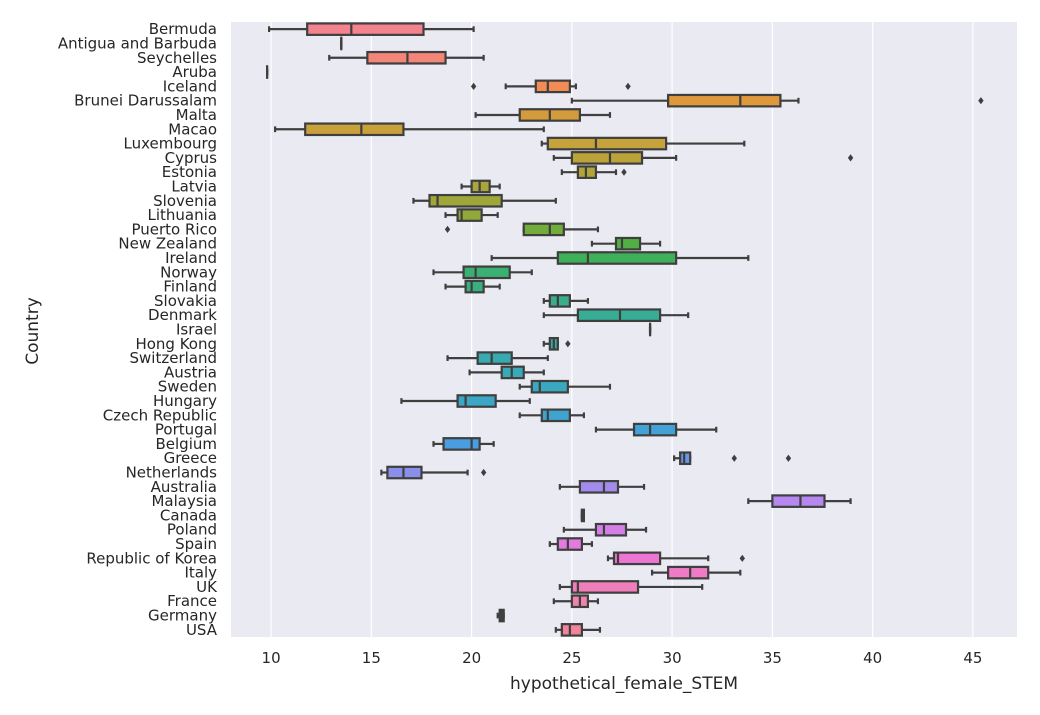  Describe the element at coordinates (186, 430) in the screenshot. I see `y-tick-label: Portugal` at that location.